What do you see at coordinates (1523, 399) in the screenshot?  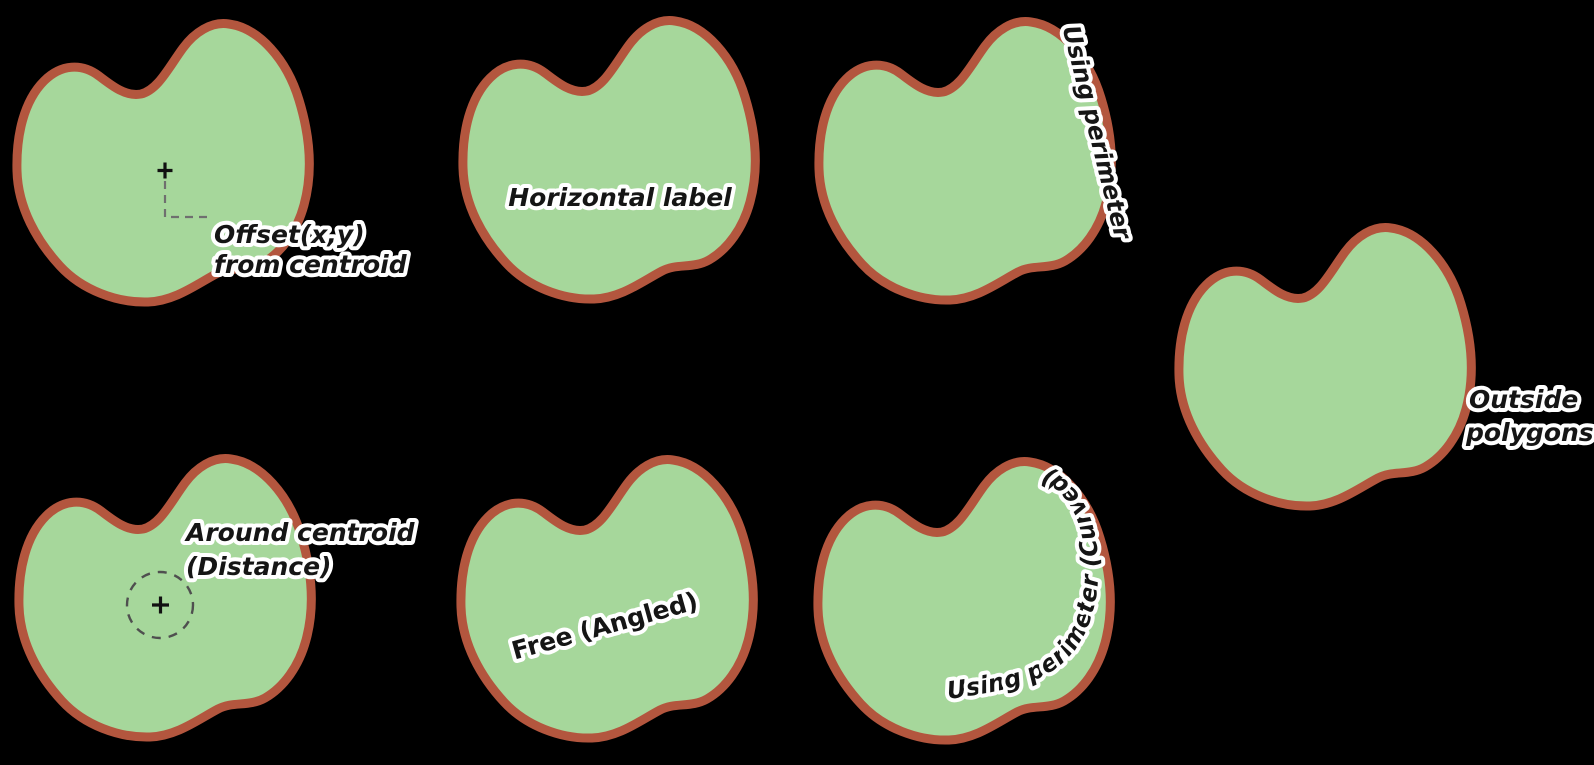 I see `label-outside-line1: Outside` at bounding box center [1523, 399].